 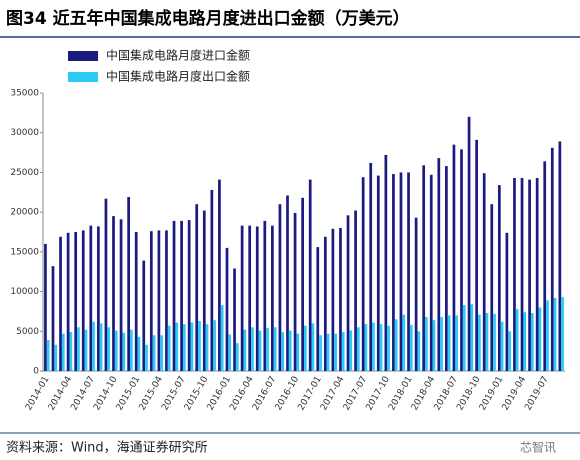 I want to click on watermark: 芯智讯, so click(x=538, y=447).